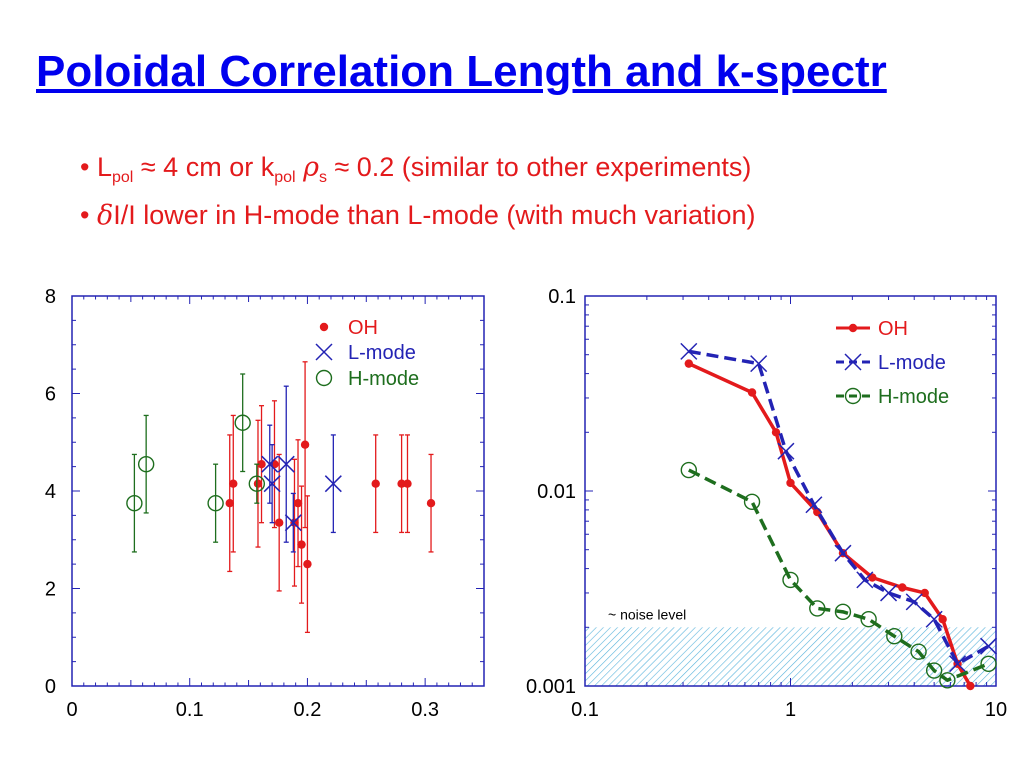 The height and width of the screenshot is (768, 1024). I want to click on x-tick-label: 1, so click(790, 710).